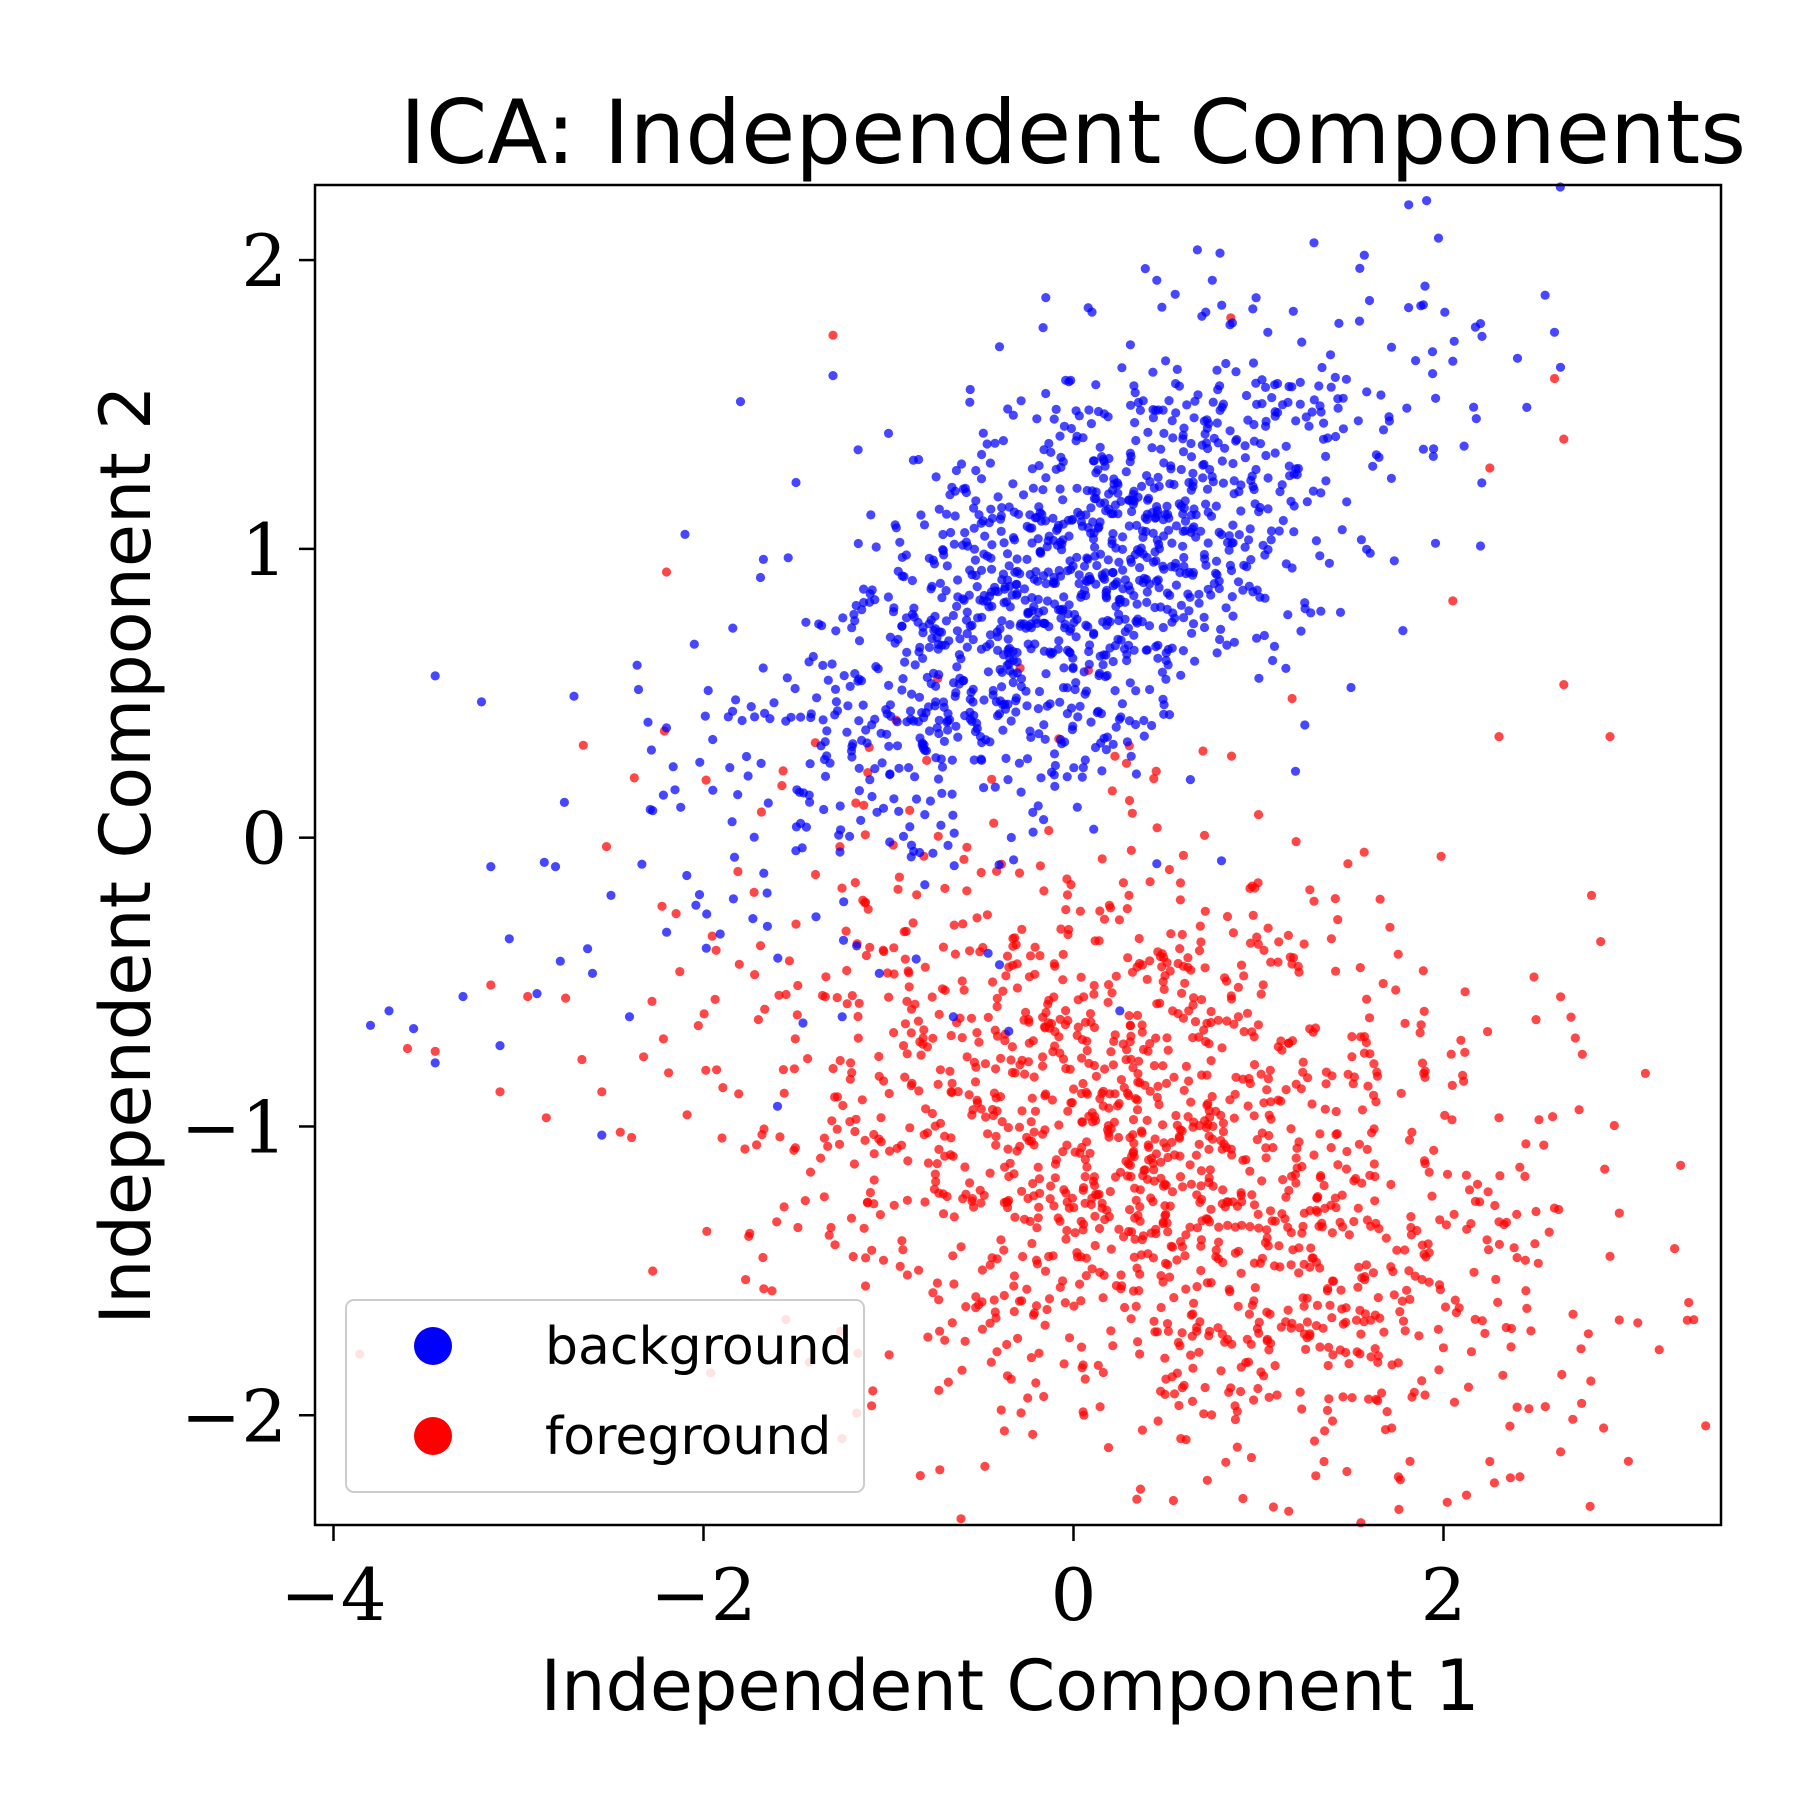 The width and height of the screenshot is (1800, 1800). Describe the element at coordinates (234, 1416) in the screenshot. I see `y-tick-label: −2` at that location.